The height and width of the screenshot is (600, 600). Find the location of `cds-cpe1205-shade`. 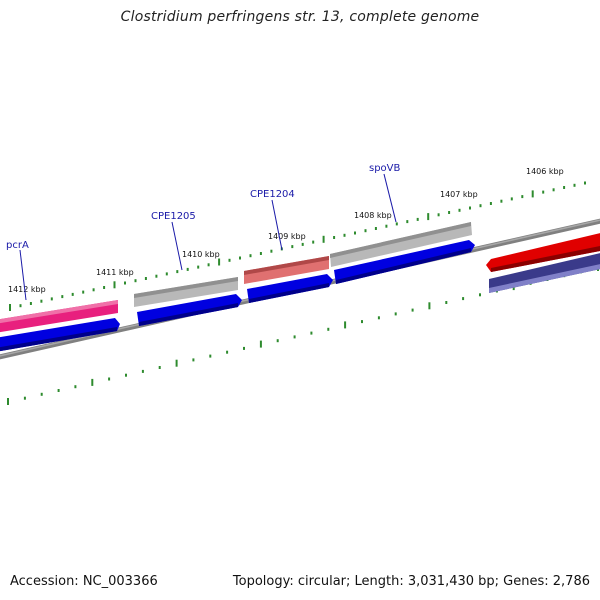

cds-cpe1205-shade is located at coordinates (188, 314).